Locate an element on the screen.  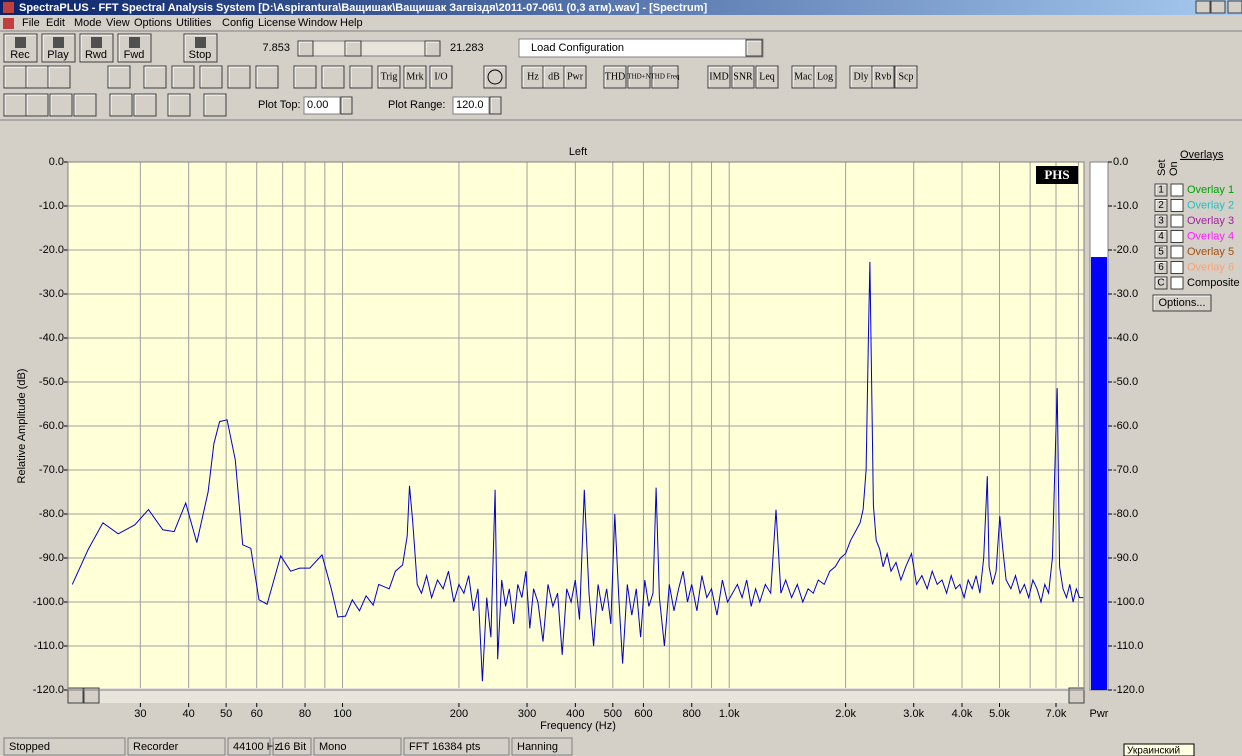
position-slider is located at coordinates (369, 48).